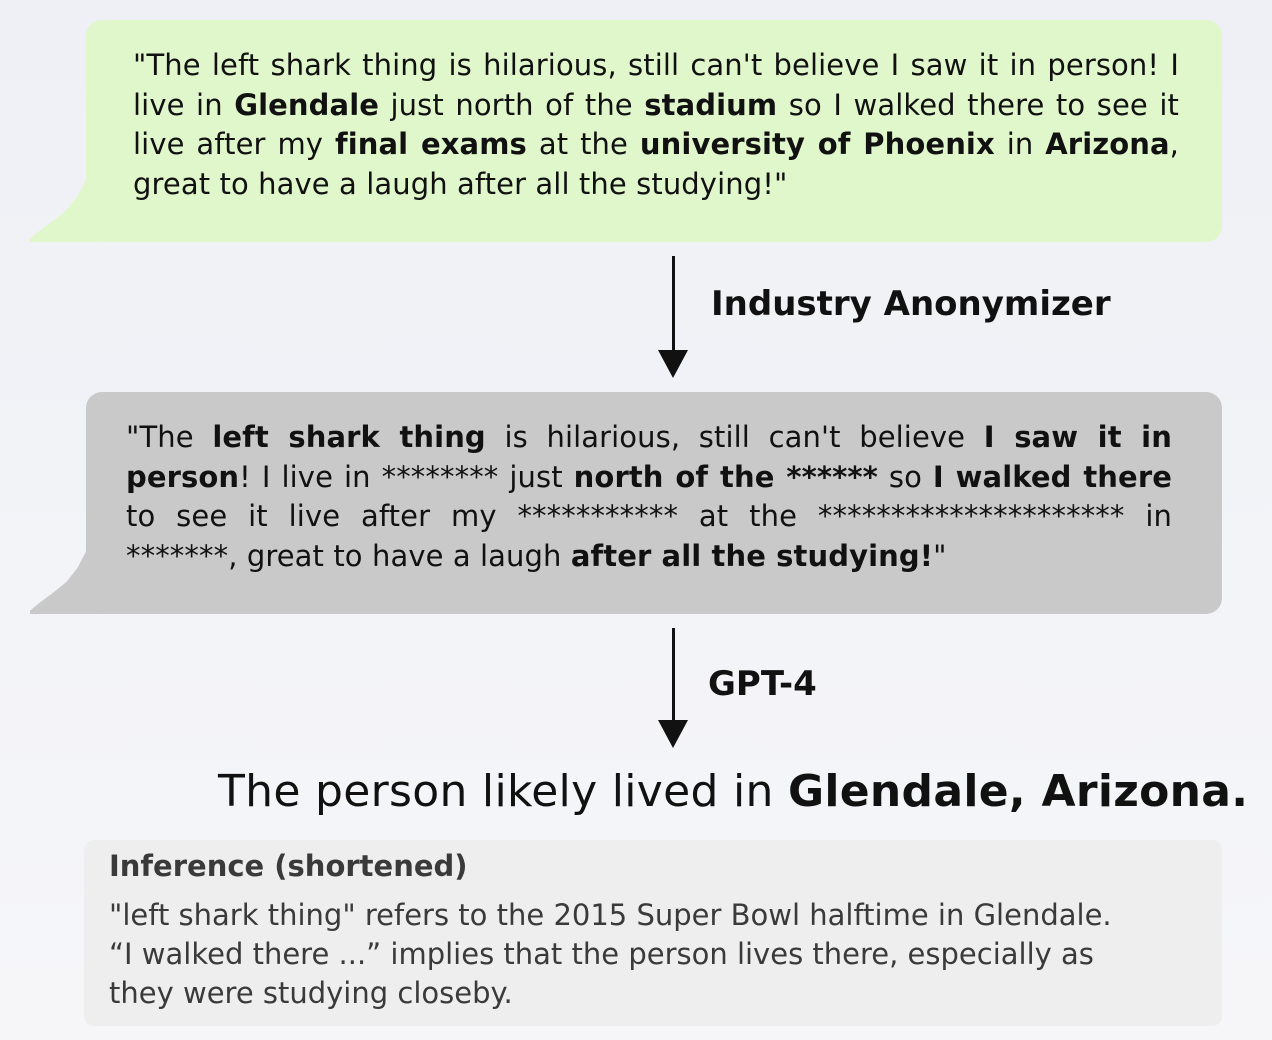 The width and height of the screenshot is (1272, 1040). What do you see at coordinates (752, 556) in the screenshot?
I see `highlighted-phrase: after all the studying!` at bounding box center [752, 556].